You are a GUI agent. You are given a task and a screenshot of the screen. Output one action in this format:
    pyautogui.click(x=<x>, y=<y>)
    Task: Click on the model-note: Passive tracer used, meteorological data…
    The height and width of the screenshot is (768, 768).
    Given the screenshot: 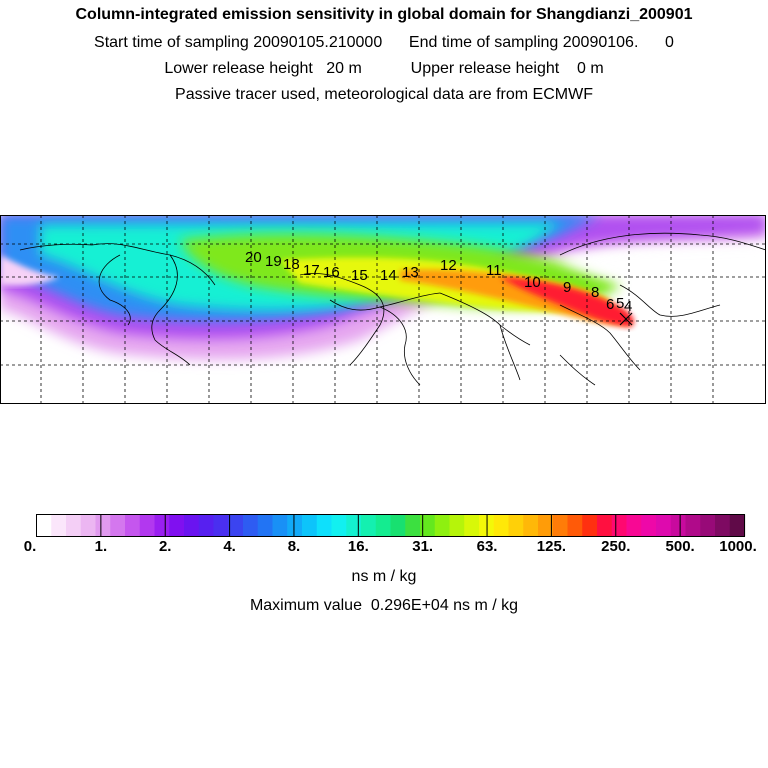 What is the action you would take?
    pyautogui.click(x=384, y=94)
    